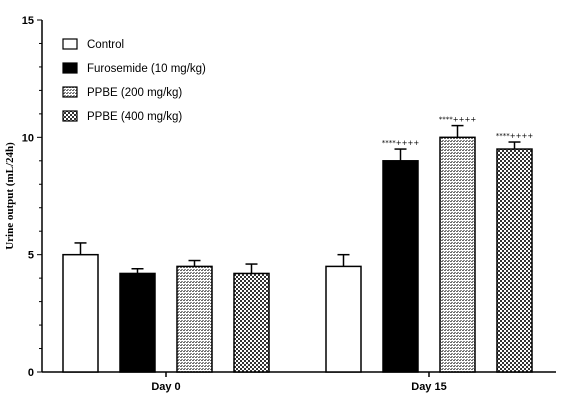 This screenshot has width=564, height=412. What do you see at coordinates (165, 387) in the screenshot?
I see `x-tick-label: Day 0` at bounding box center [165, 387].